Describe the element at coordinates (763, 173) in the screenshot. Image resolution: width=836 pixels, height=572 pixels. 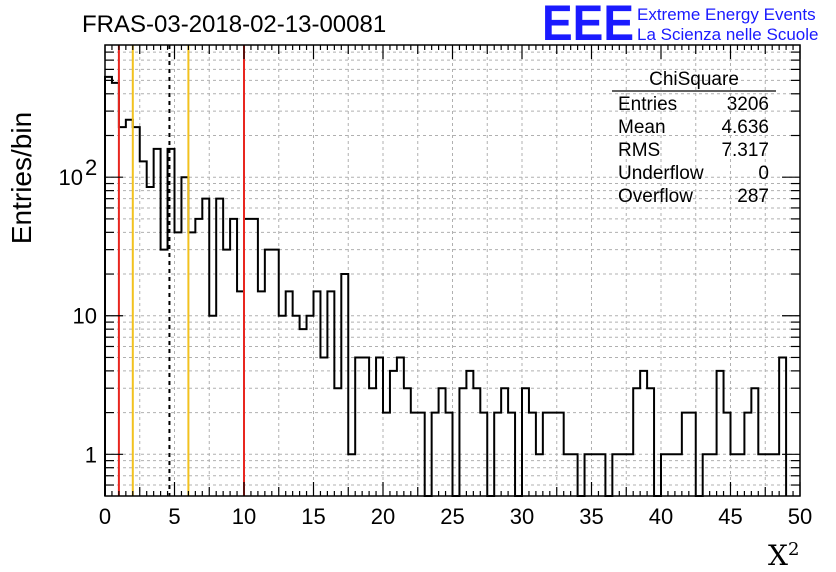
I see `stats-row-value: 0` at that location.